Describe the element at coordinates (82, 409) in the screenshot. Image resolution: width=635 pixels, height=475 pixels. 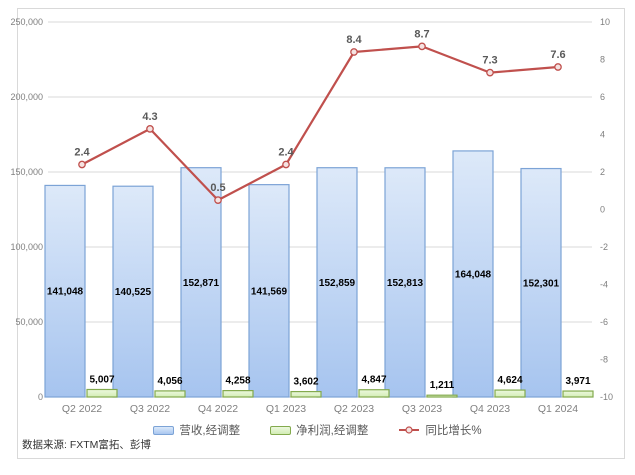
I see `x-axis-category-label: Q2 2022` at that location.